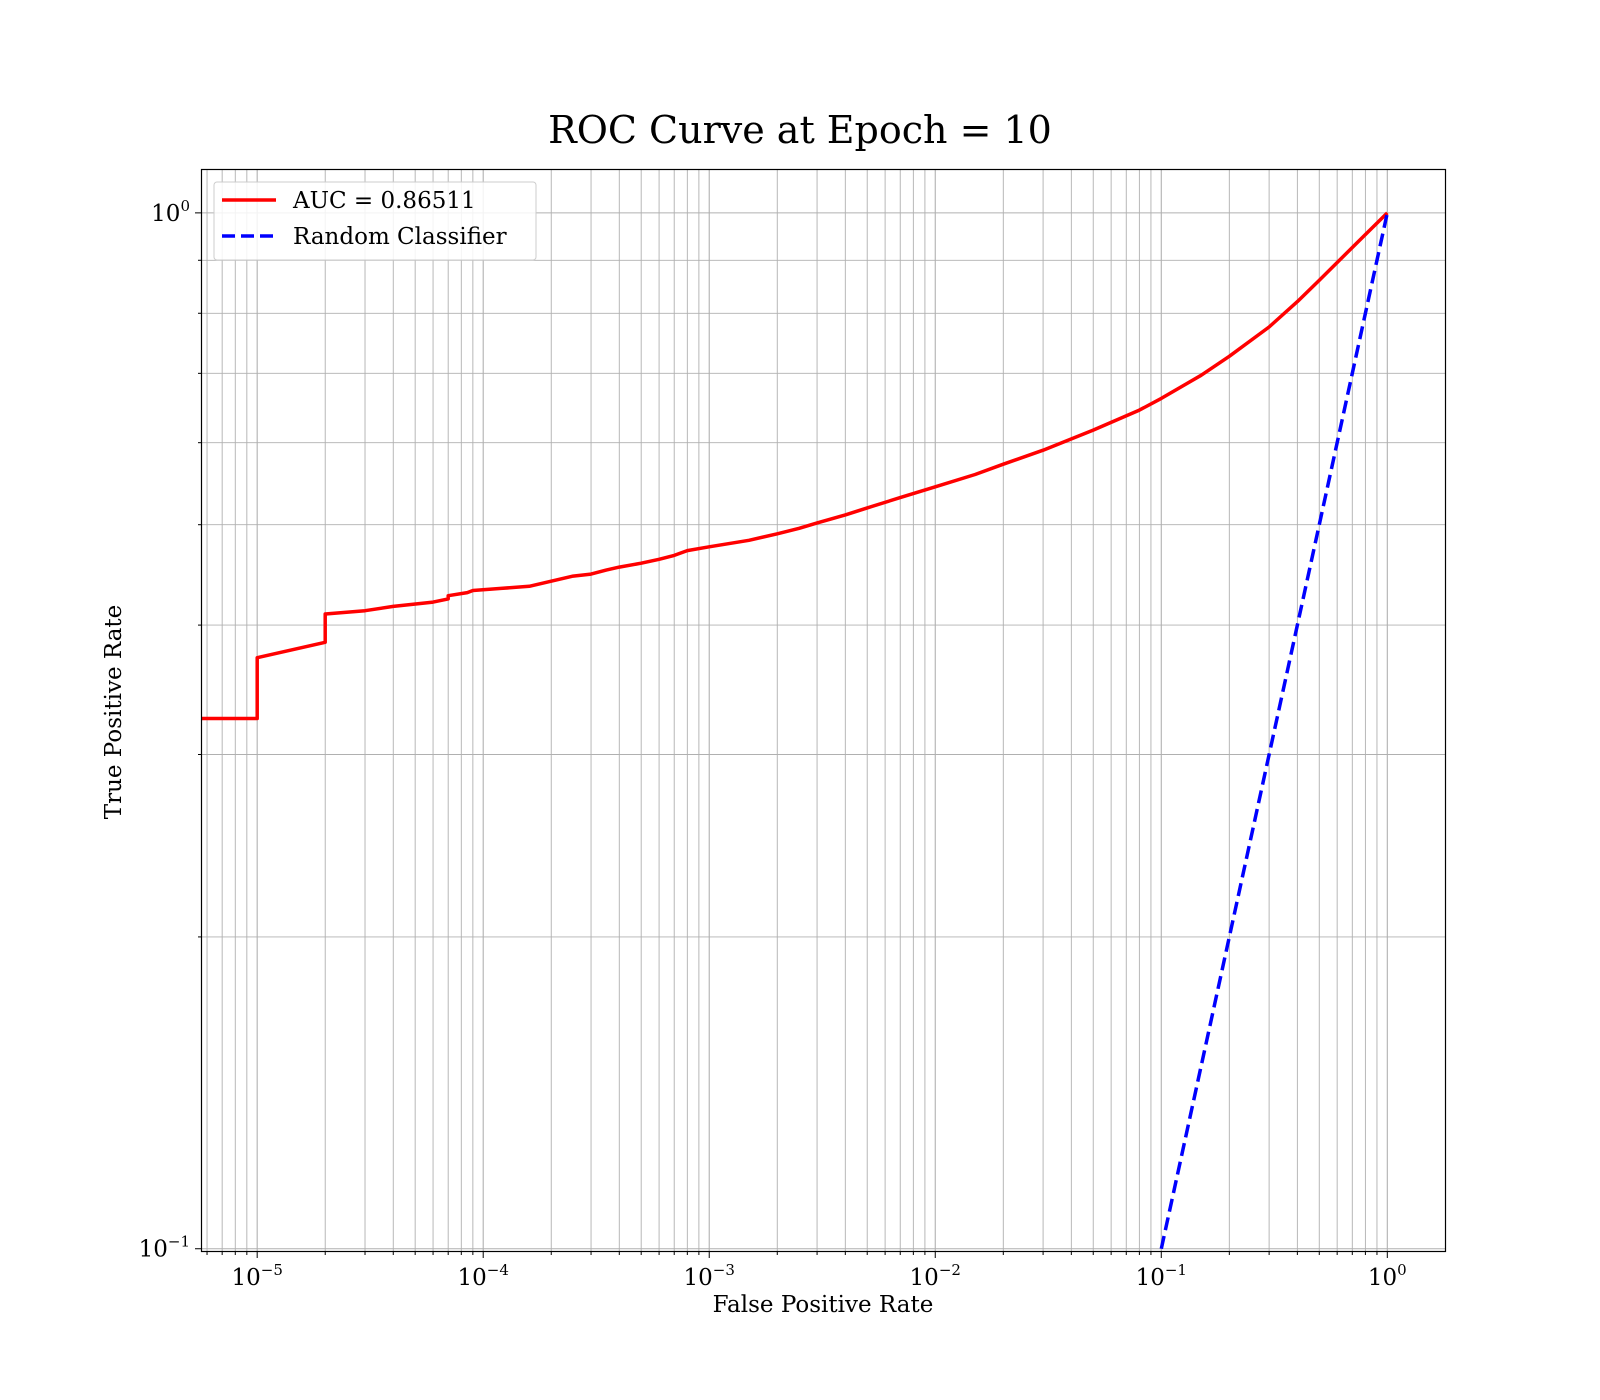  I want to click on x-tick-labels: 10⁻⁵ 10⁻⁴ 10⁻³ 10⁻² 10⁻¹ 10⁰, so click(818, 1276).